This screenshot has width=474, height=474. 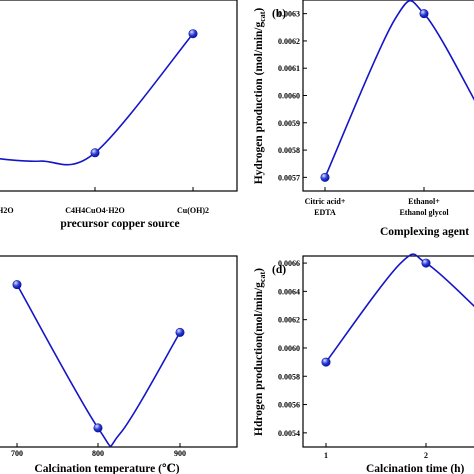 What do you see at coordinates (106, 468) in the screenshot?
I see `panel-c-xlabel: Calcination temperature (℃)` at bounding box center [106, 468].